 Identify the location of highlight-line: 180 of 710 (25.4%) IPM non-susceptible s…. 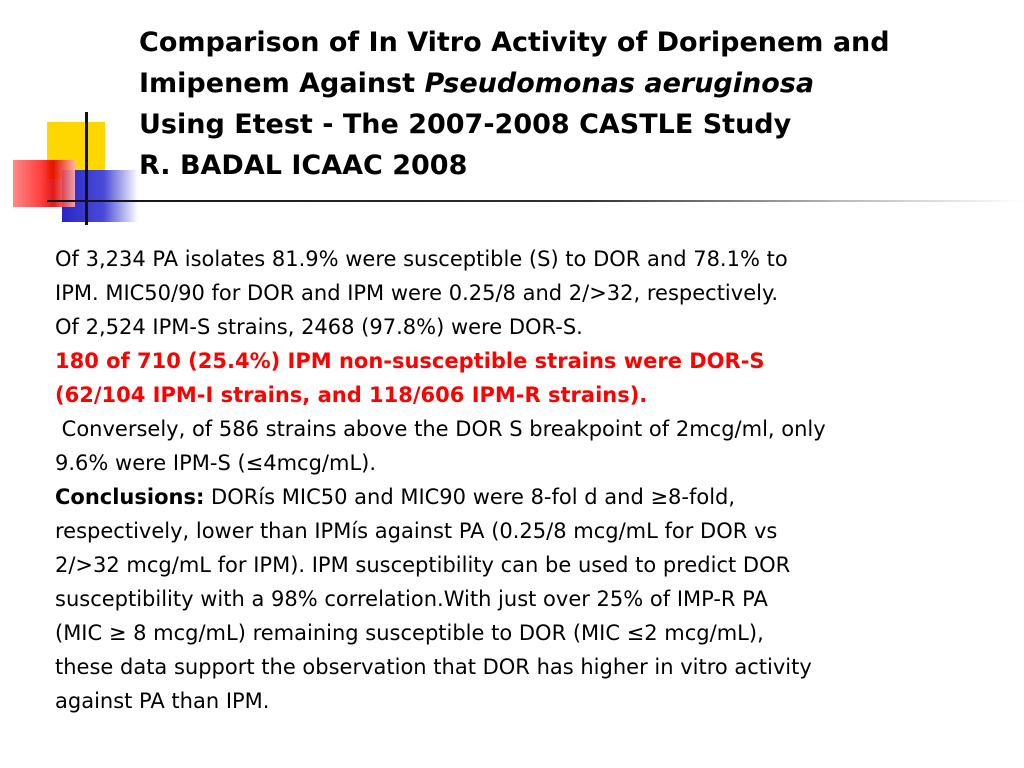
(410, 361).